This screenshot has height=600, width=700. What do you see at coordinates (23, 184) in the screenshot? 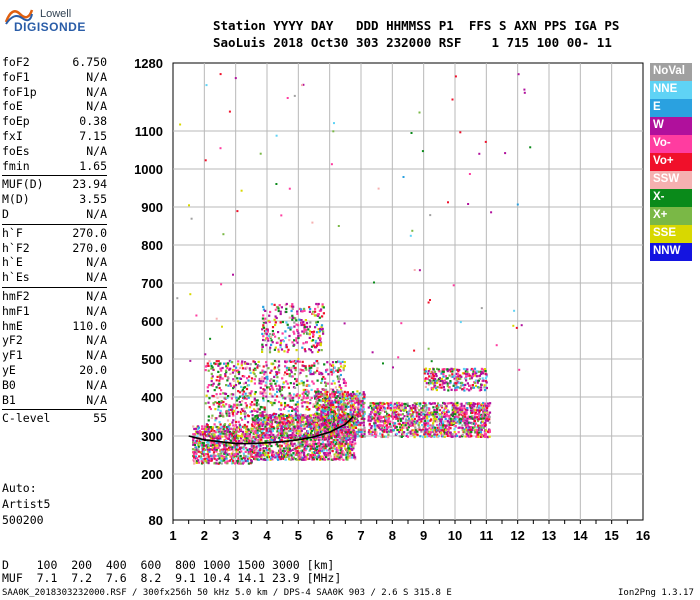
I see `param-label: MUF(D)` at bounding box center [23, 184].